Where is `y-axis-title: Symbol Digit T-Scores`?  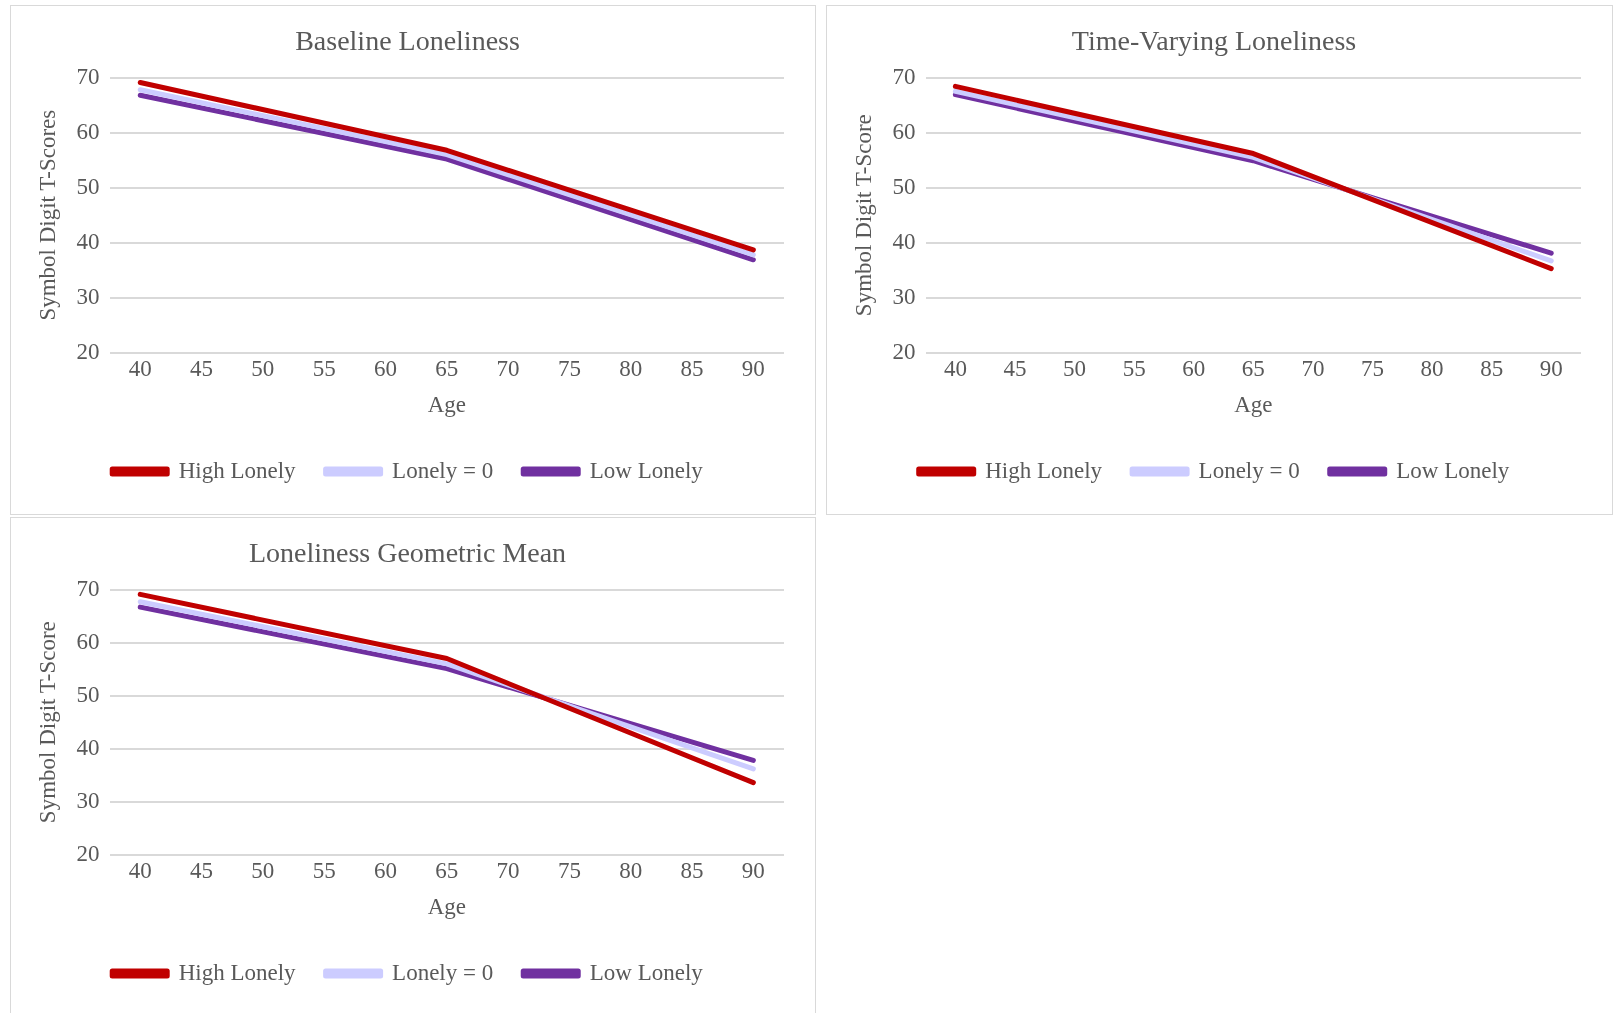
y-axis-title: Symbol Digit T-Scores is located at coordinates (47, 215).